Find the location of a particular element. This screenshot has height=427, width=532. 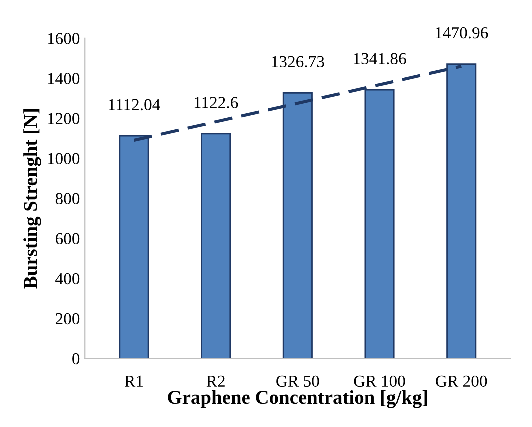

data-label: 1112.04 is located at coordinates (134, 105).